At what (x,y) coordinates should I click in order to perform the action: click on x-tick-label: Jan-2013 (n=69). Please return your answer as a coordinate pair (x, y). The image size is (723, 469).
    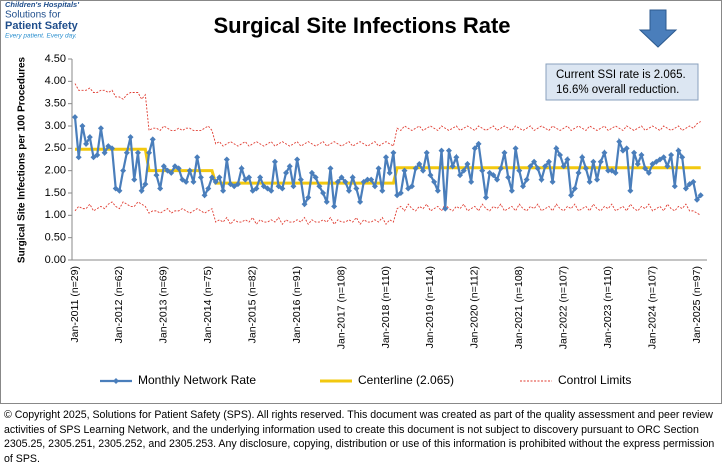
    Looking at the image, I should click on (164, 304).